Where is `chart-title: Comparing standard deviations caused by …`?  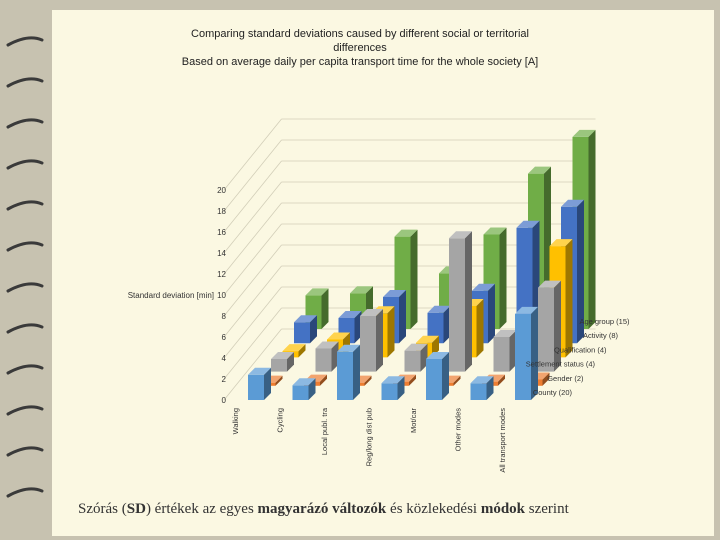 chart-title: Comparing standard deviations caused by … is located at coordinates (360, 48).